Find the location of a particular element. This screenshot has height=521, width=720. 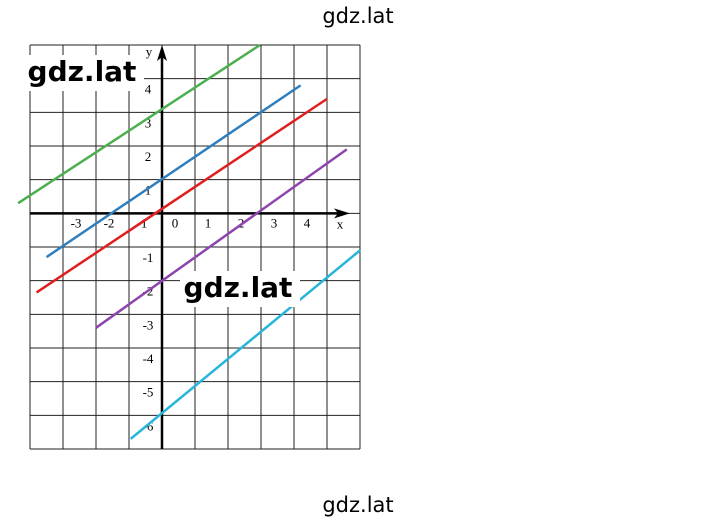

x-tick-label: 1 is located at coordinates (208, 222).